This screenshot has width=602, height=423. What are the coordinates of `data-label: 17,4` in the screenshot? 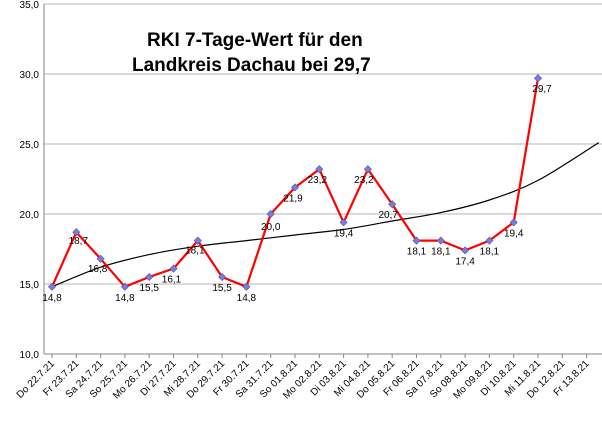 It's located at (465, 261).